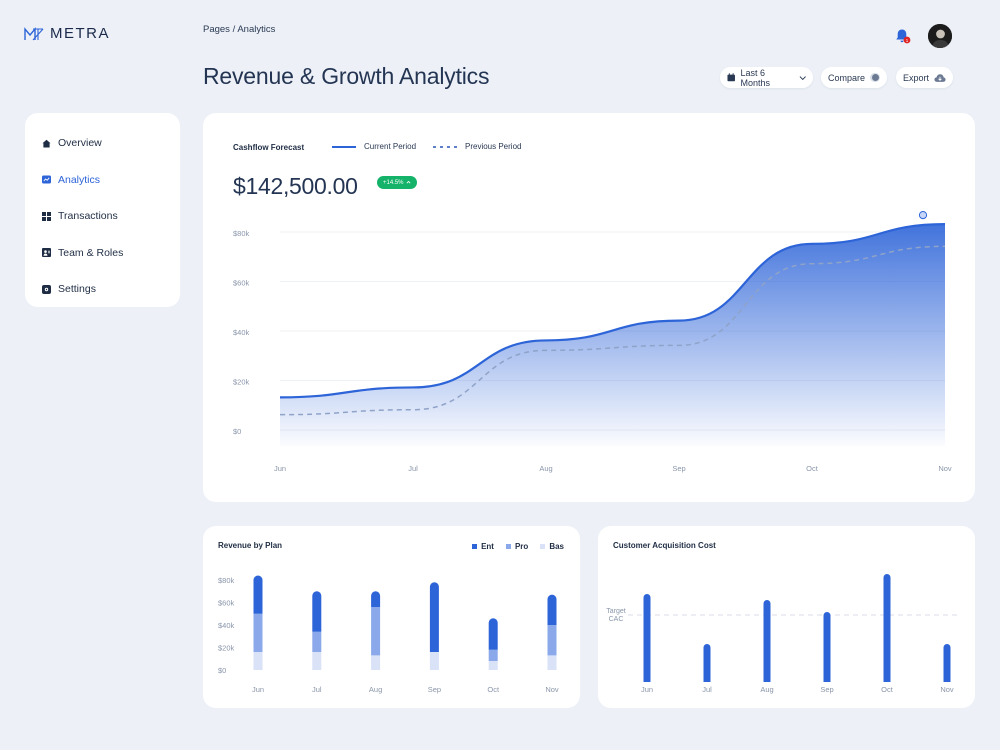  I want to click on breadcrumb: Pages / Analytics, so click(239, 29).